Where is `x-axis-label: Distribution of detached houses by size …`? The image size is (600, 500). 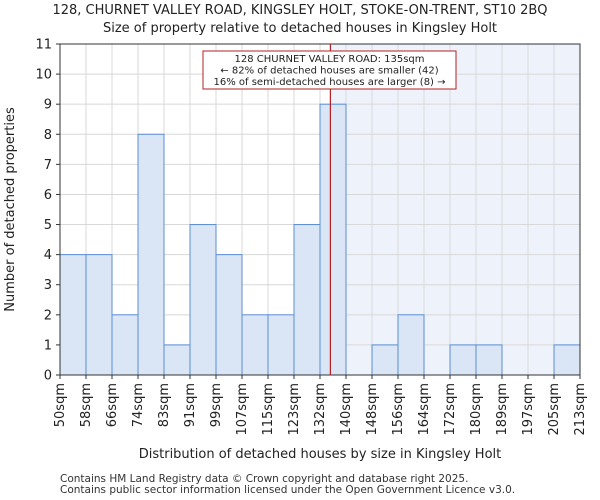 x-axis-label: Distribution of detached houses by size … is located at coordinates (320, 454).